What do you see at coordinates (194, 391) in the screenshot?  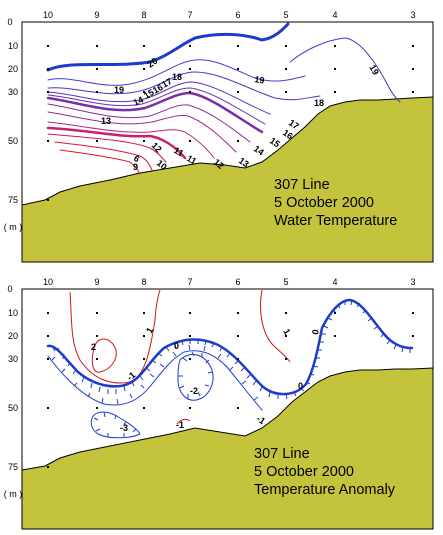 I see `contour-label: -2` at bounding box center [194, 391].